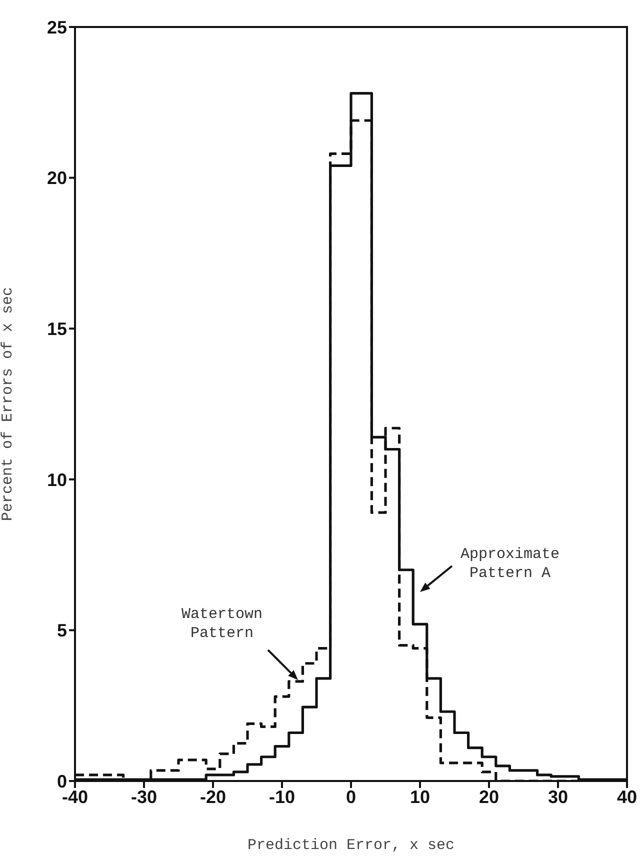  Describe the element at coordinates (351, 796) in the screenshot. I see `x-tick-label: 0` at that location.